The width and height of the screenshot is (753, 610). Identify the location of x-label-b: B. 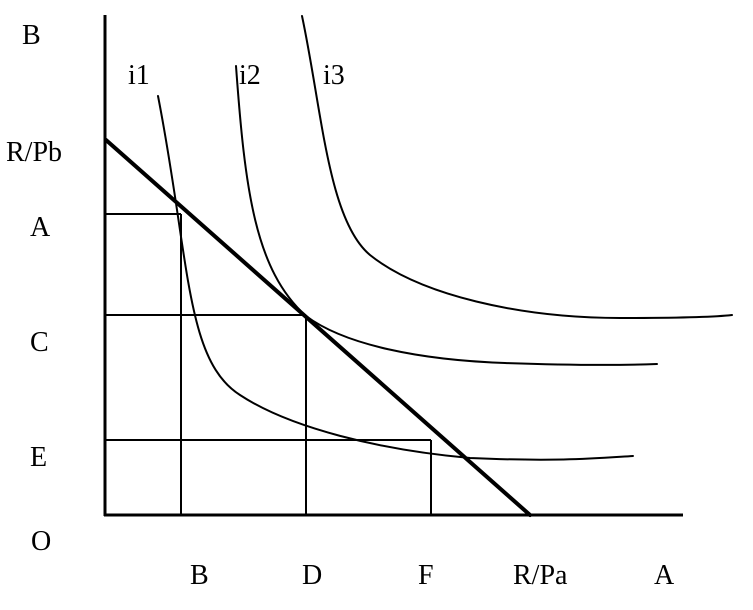
(199, 575).